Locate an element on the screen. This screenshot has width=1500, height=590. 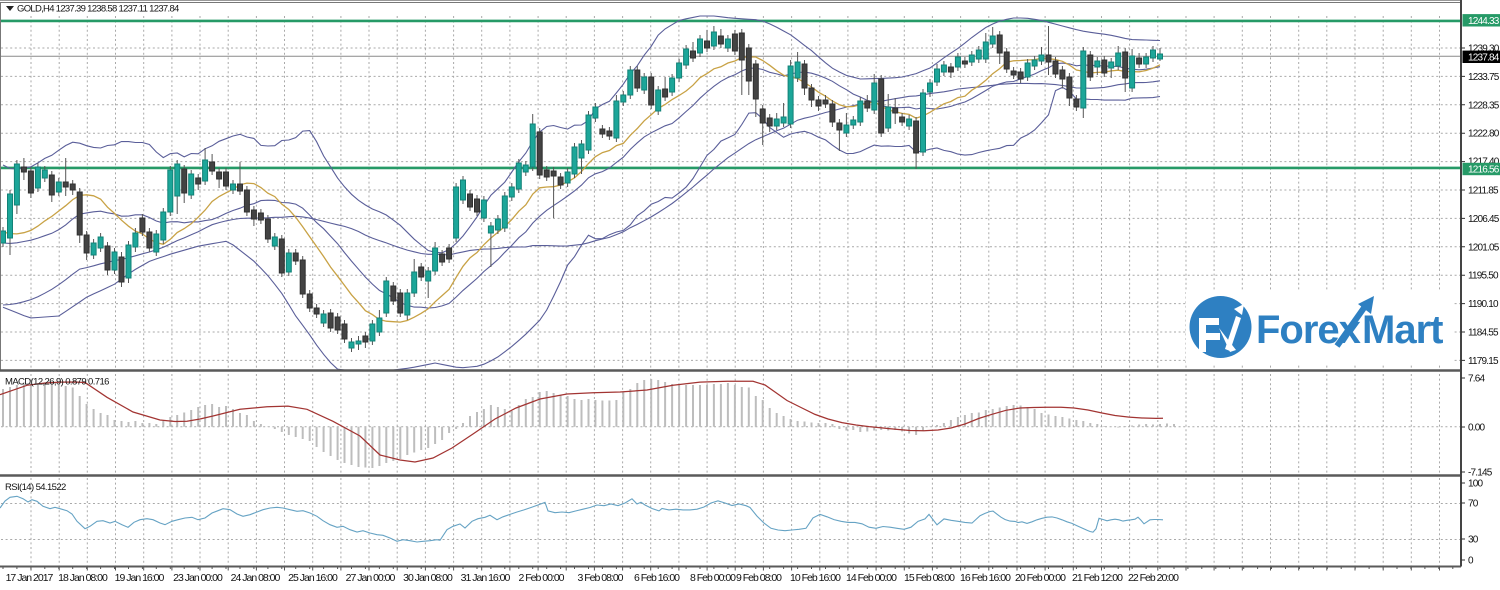
svg-text: 1190.10 is located at coordinates (1483, 304).